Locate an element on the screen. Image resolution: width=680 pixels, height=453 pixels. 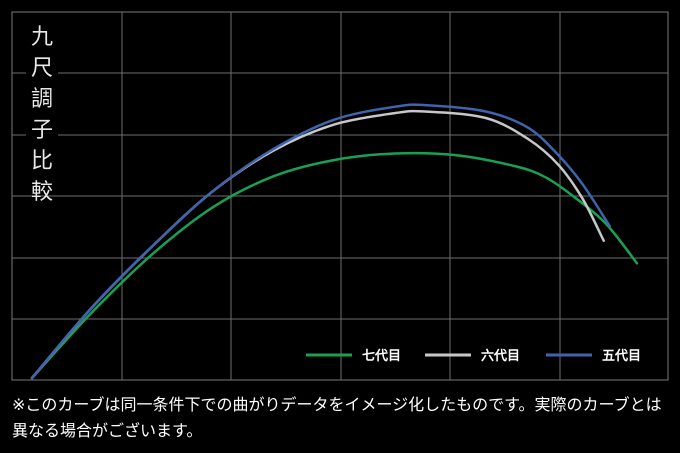
legend-label-2: 六代目 is located at coordinates (500, 356).